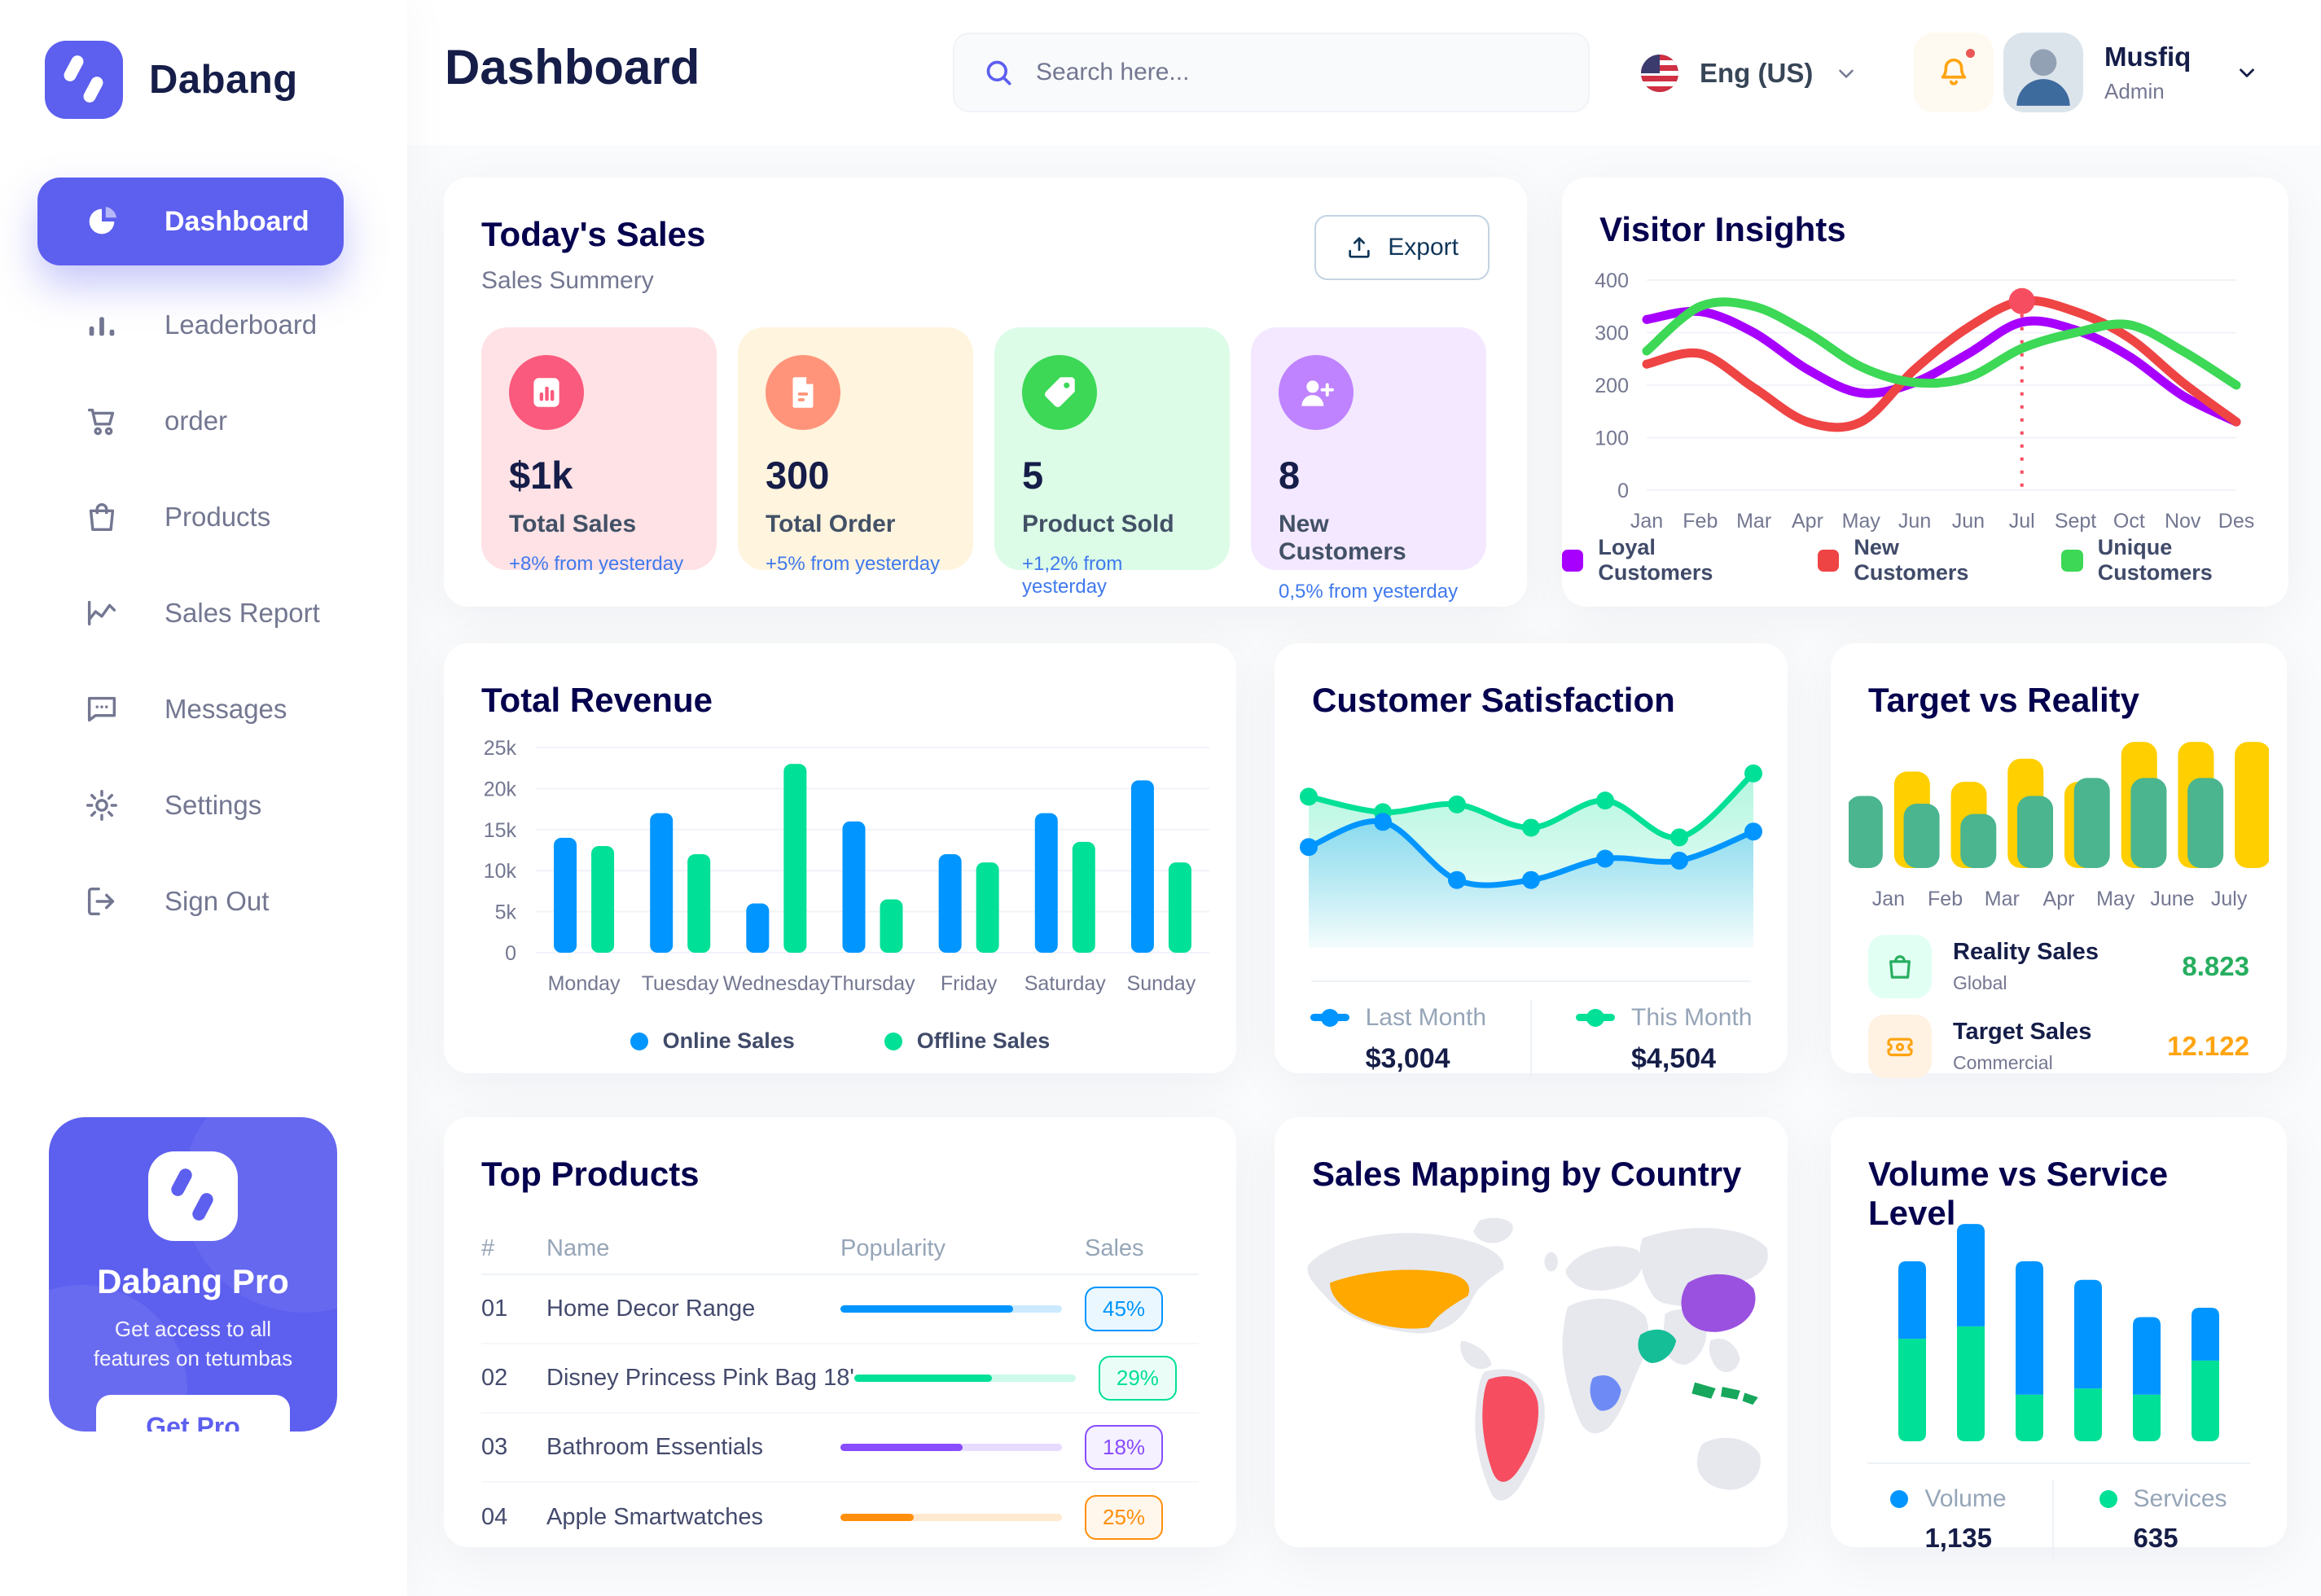 The image size is (2321, 1596). I want to click on line-chart-icon, so click(102, 613).